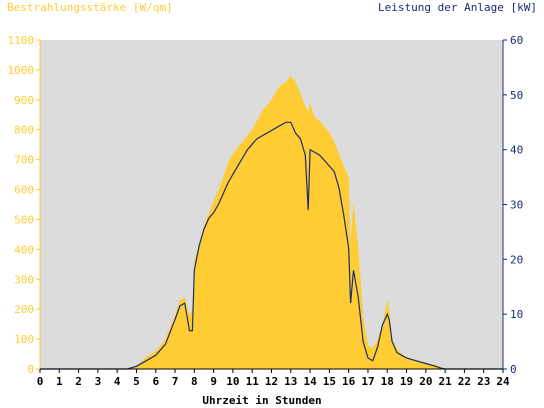 The height and width of the screenshot is (408, 544). I want to click on left-tick-label: 600, so click(24, 190).